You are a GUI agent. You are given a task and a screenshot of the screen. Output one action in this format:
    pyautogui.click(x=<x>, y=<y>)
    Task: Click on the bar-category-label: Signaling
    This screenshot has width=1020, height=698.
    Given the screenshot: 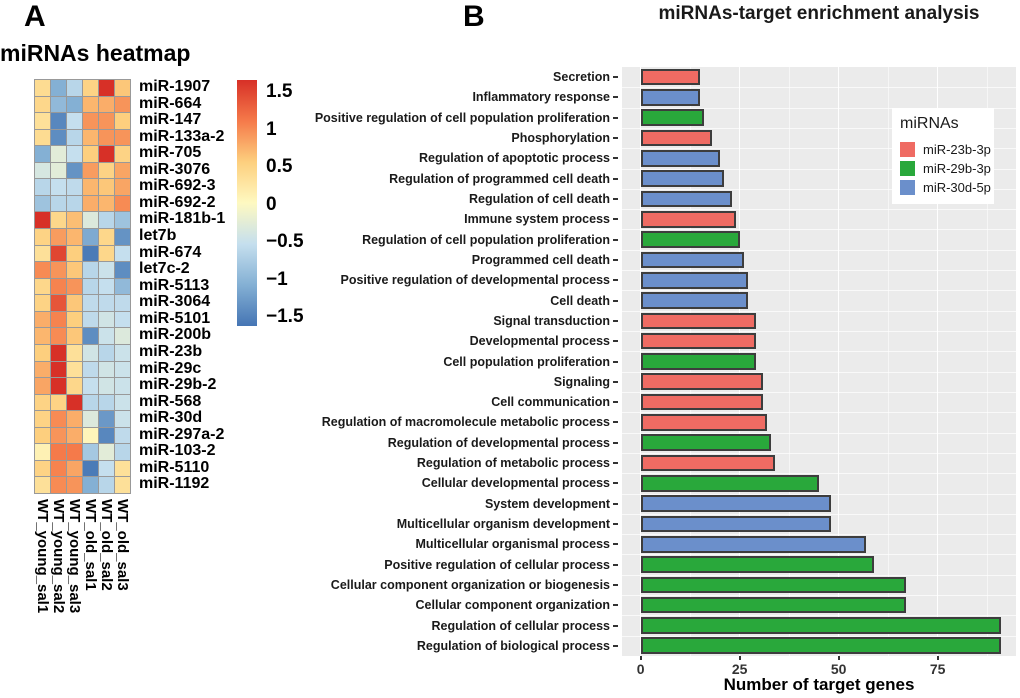 What is the action you would take?
    pyautogui.click(x=581, y=381)
    